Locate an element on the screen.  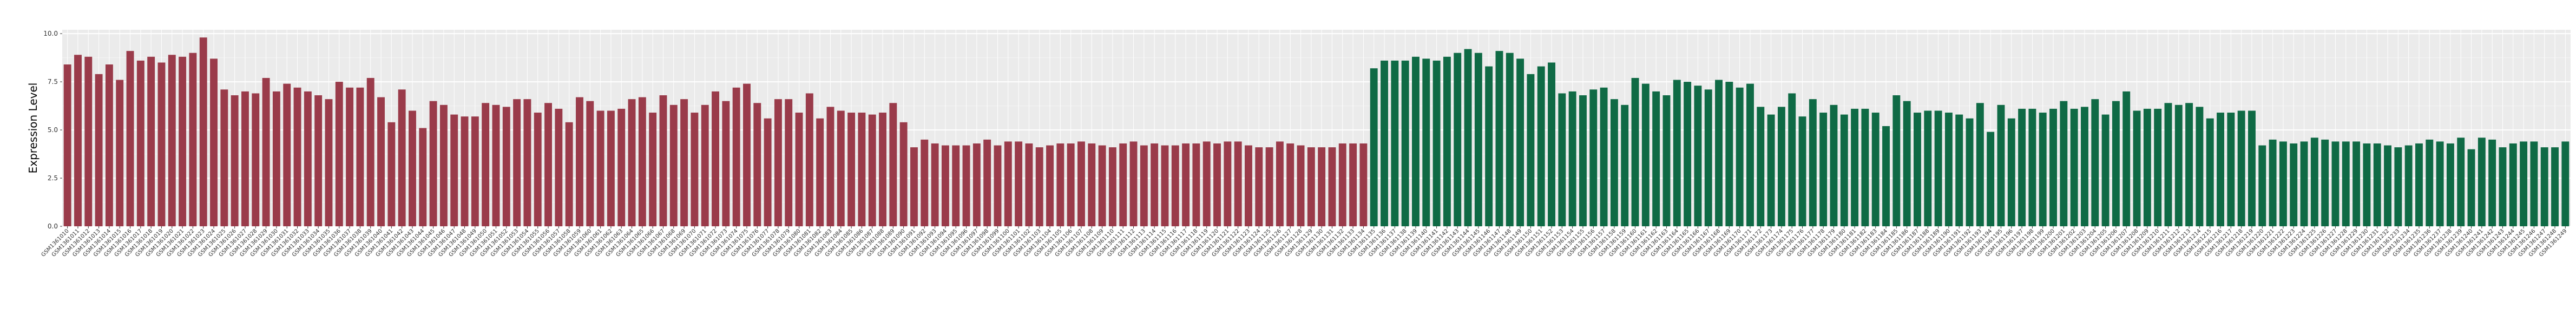
y-axis: 0.0 2.5 5.0 7.5 10.0 is located at coordinates (52, 130).